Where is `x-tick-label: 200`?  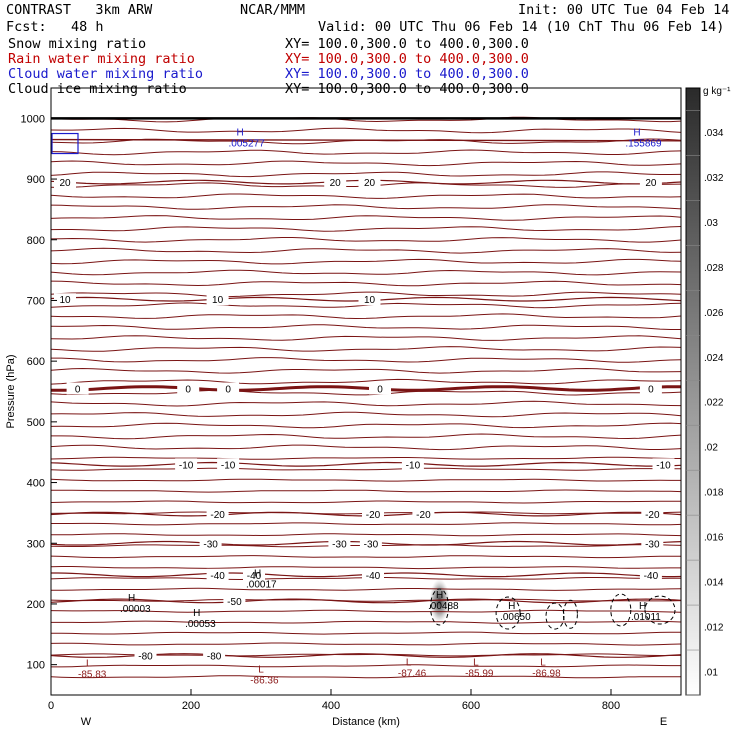 x-tick-label: 200 is located at coordinates (191, 706).